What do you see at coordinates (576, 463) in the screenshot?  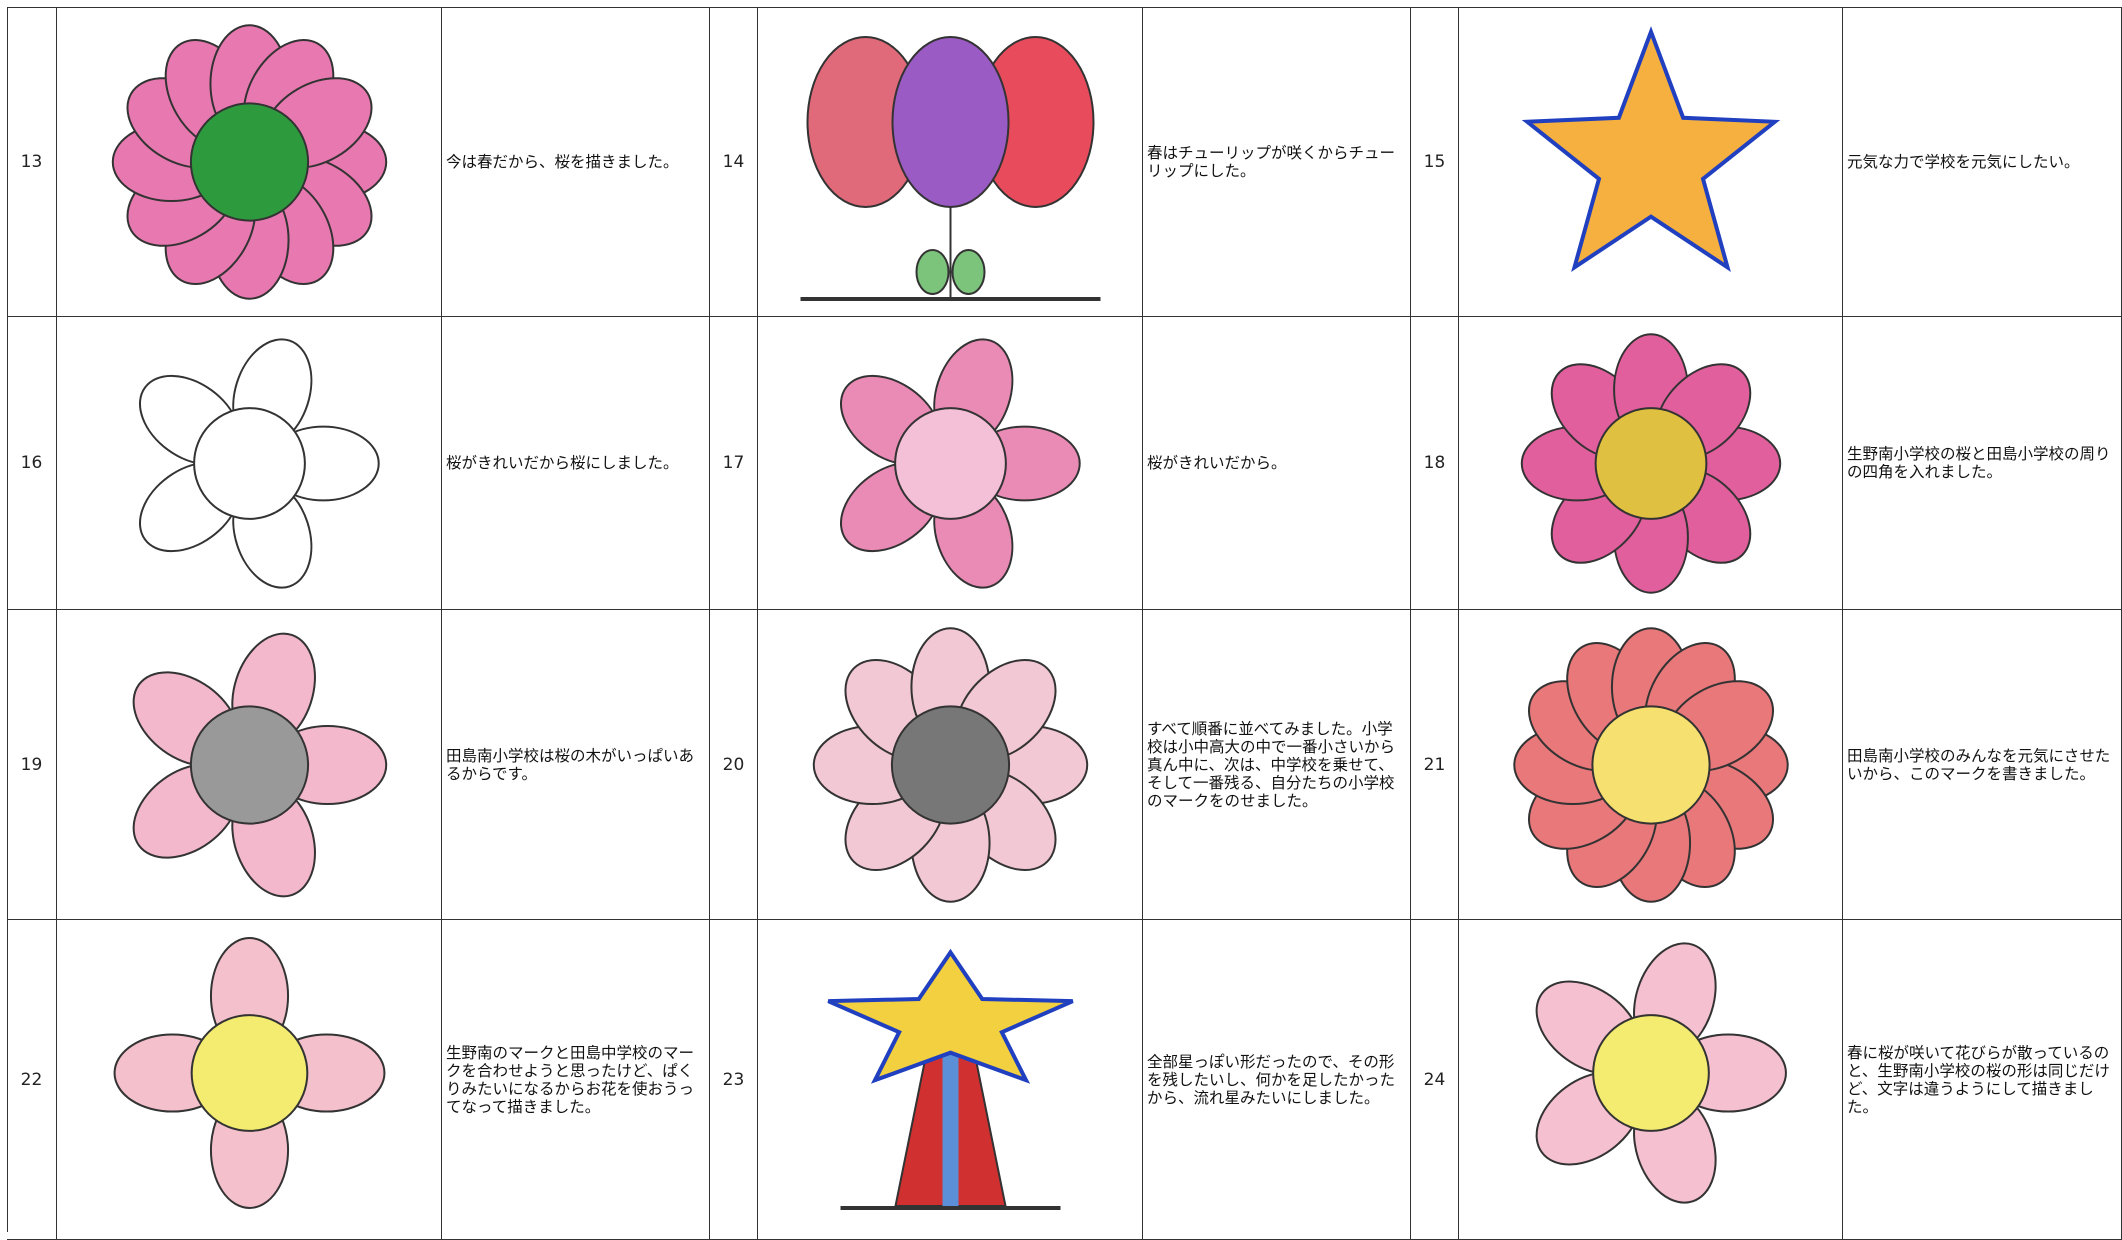 I see `entry-description: 桜がきれいだから桜にしました。` at bounding box center [576, 463].